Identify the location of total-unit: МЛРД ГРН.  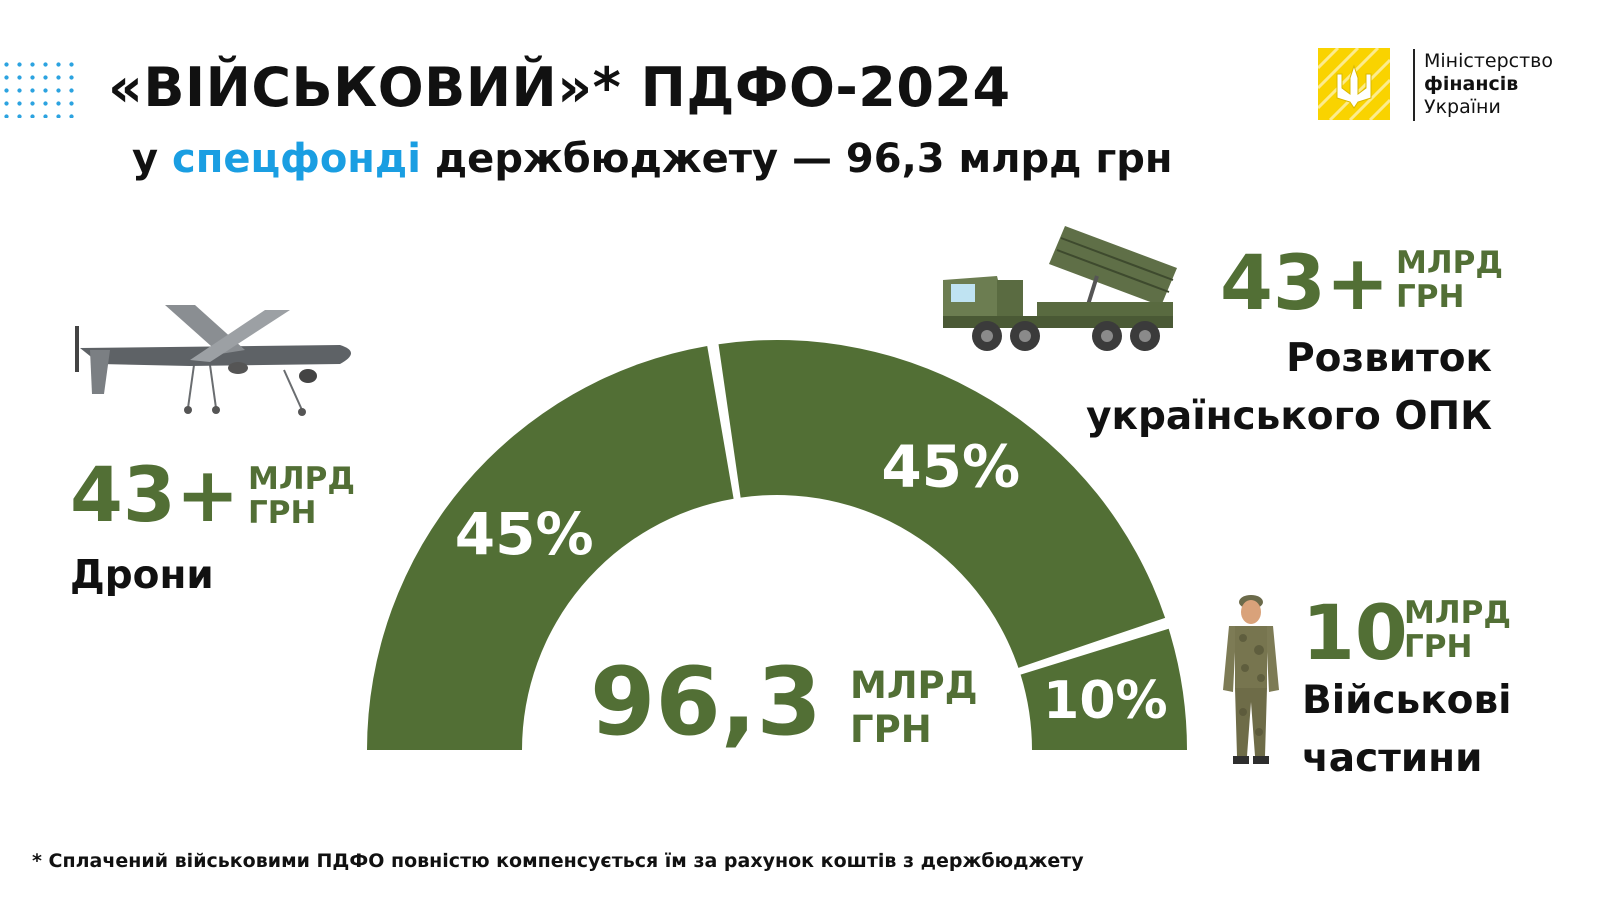
(914, 708).